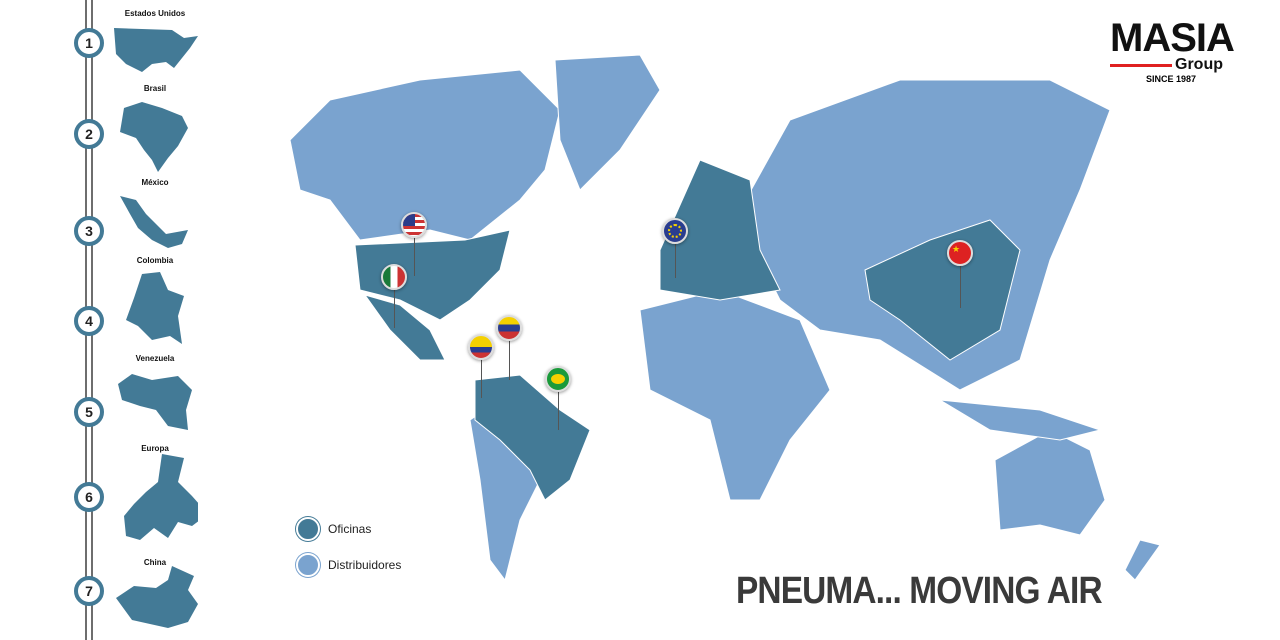 This screenshot has width=1280, height=640. Describe the element at coordinates (432, 275) in the screenshot. I see `usa` at that location.